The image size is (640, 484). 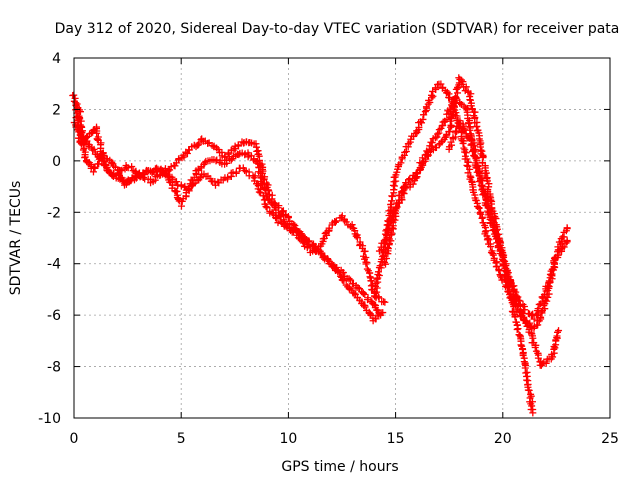 I want to click on x-tick-label: 0, so click(x=74, y=439).